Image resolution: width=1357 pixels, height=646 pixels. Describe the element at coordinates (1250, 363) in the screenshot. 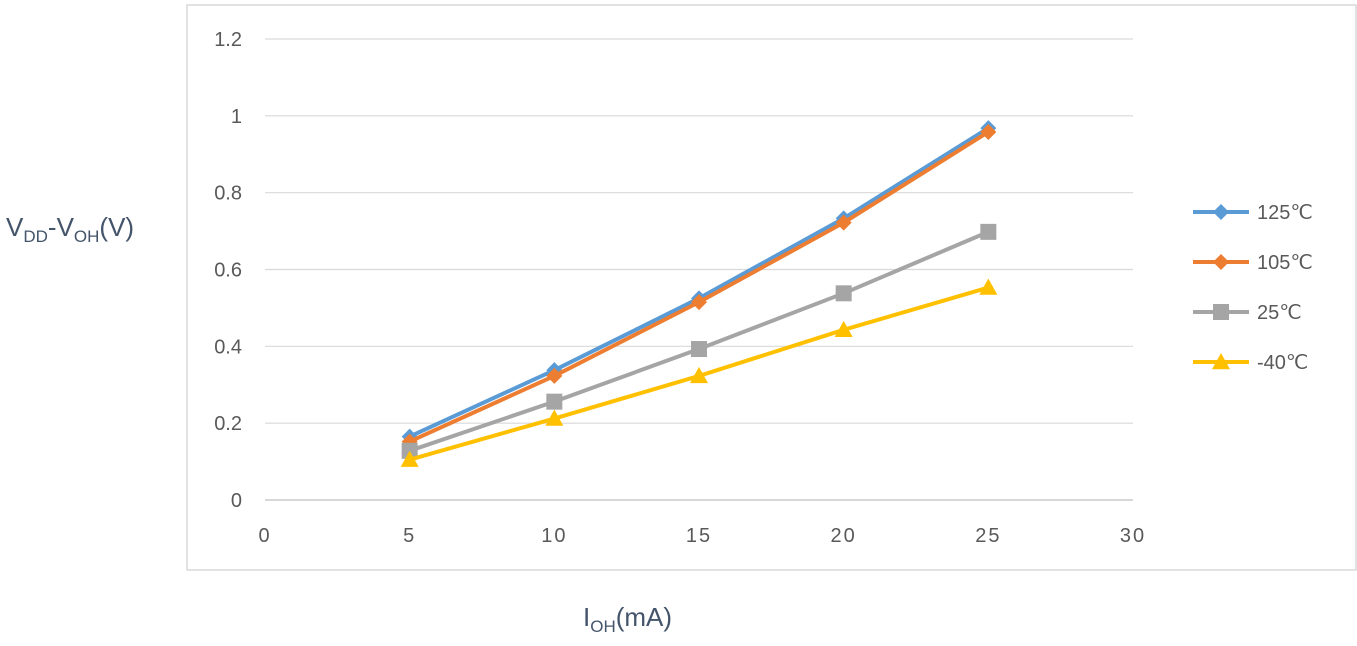

I see `legend-entry-3: -40℃` at that location.